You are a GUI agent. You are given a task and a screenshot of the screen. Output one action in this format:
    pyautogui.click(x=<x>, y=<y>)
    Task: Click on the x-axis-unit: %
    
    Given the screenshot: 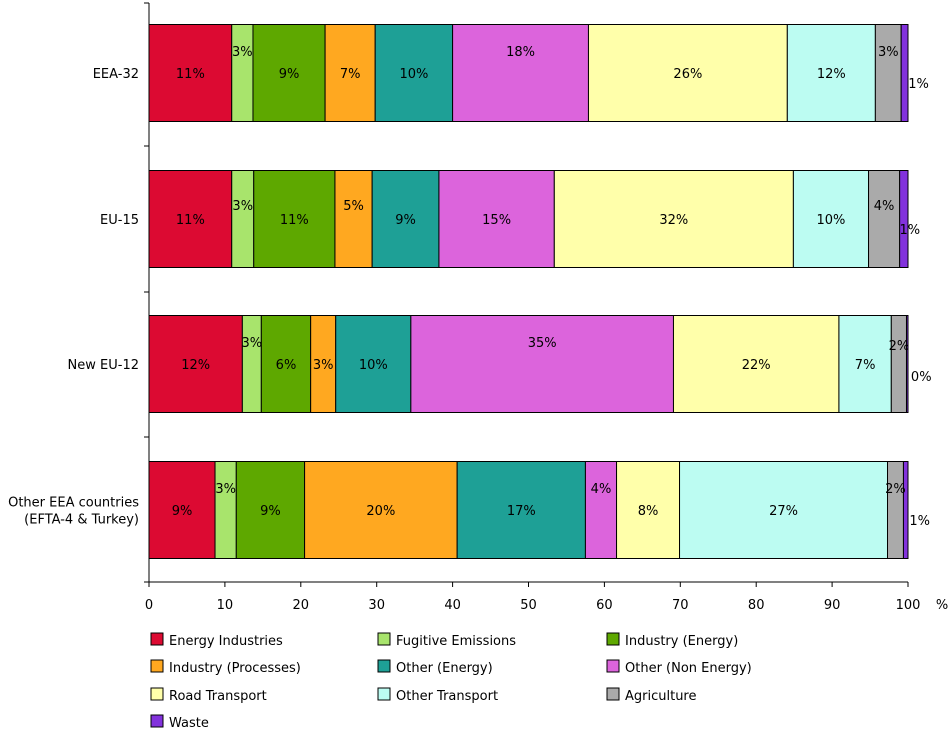 What is the action you would take?
    pyautogui.click(x=942, y=605)
    